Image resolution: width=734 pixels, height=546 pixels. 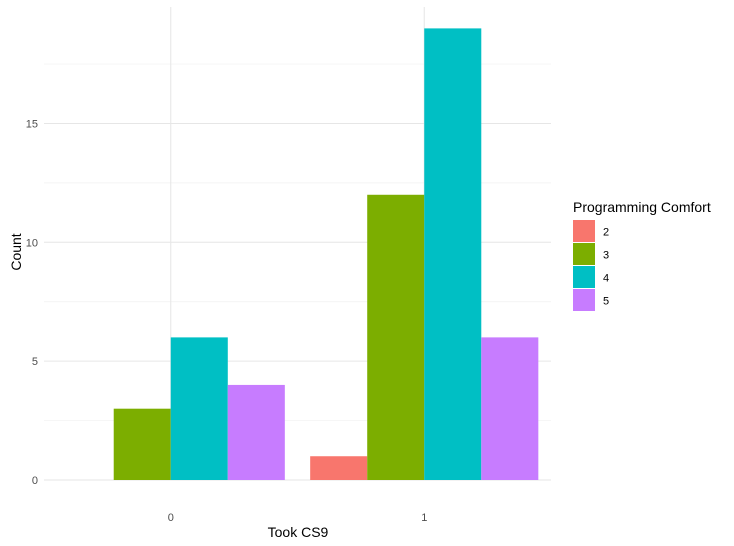 I want to click on legend-title: Programming Comfort, so click(x=642, y=207).